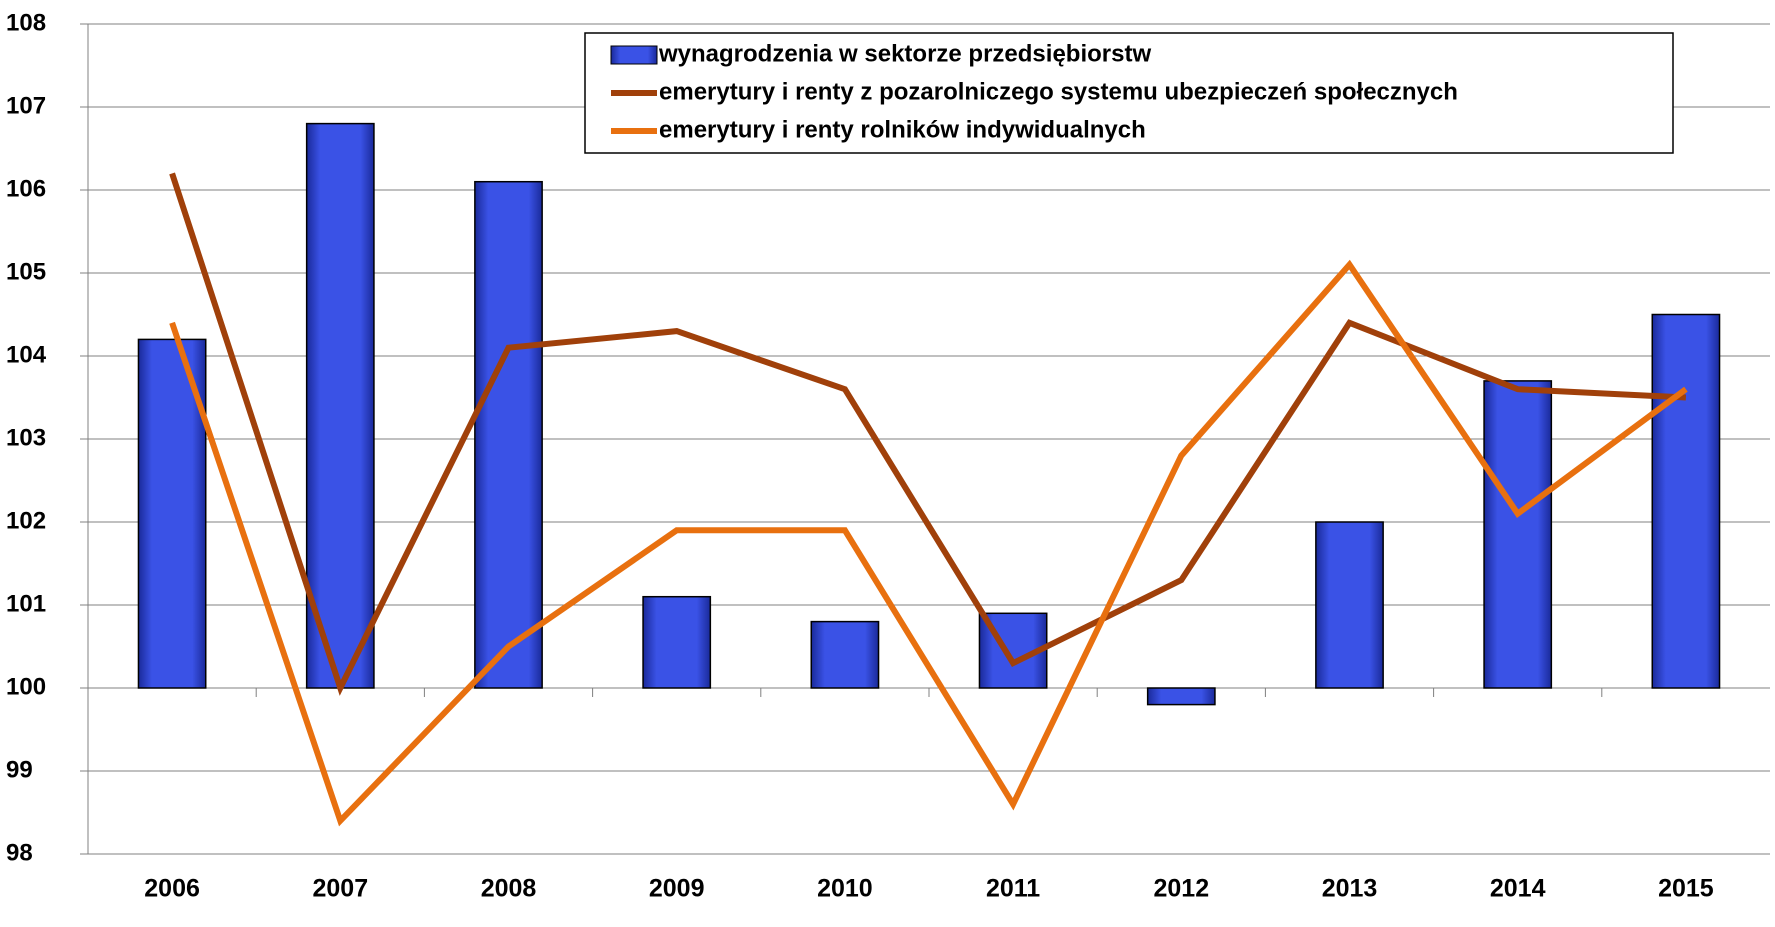 The image size is (1775, 927). Describe the element at coordinates (172, 889) in the screenshot. I see `x-tick-label: 2006` at that location.